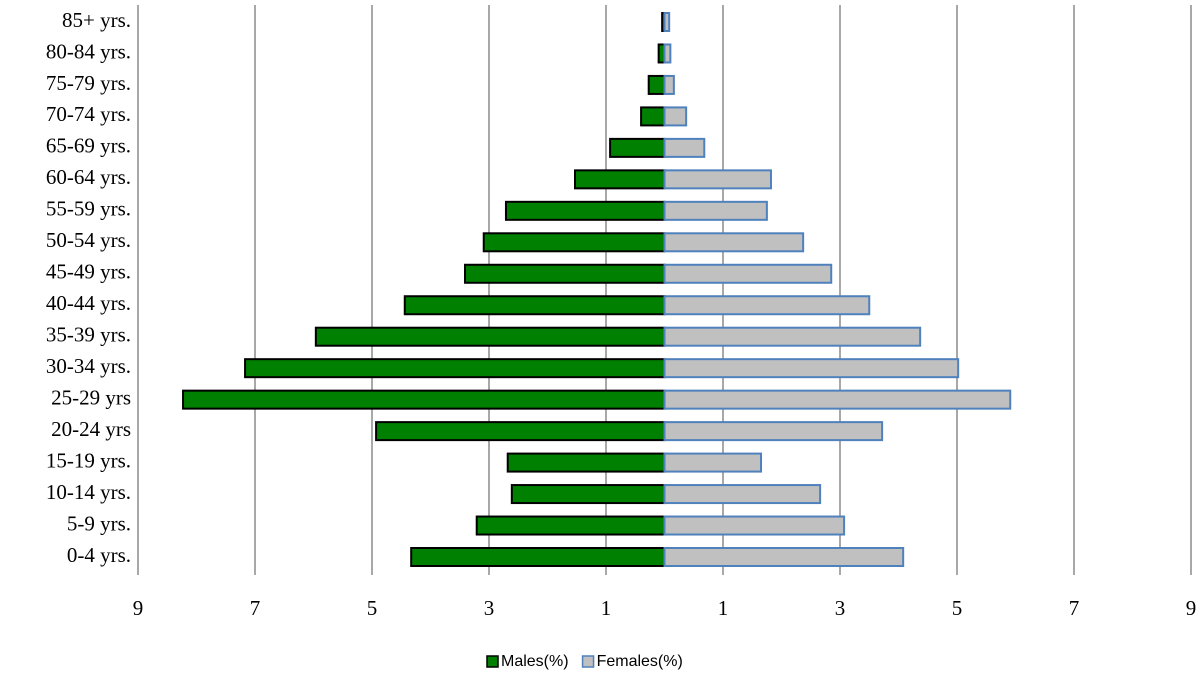  Describe the element at coordinates (91, 397) in the screenshot. I see `y-tick-label: 25-29 yrs` at that location.